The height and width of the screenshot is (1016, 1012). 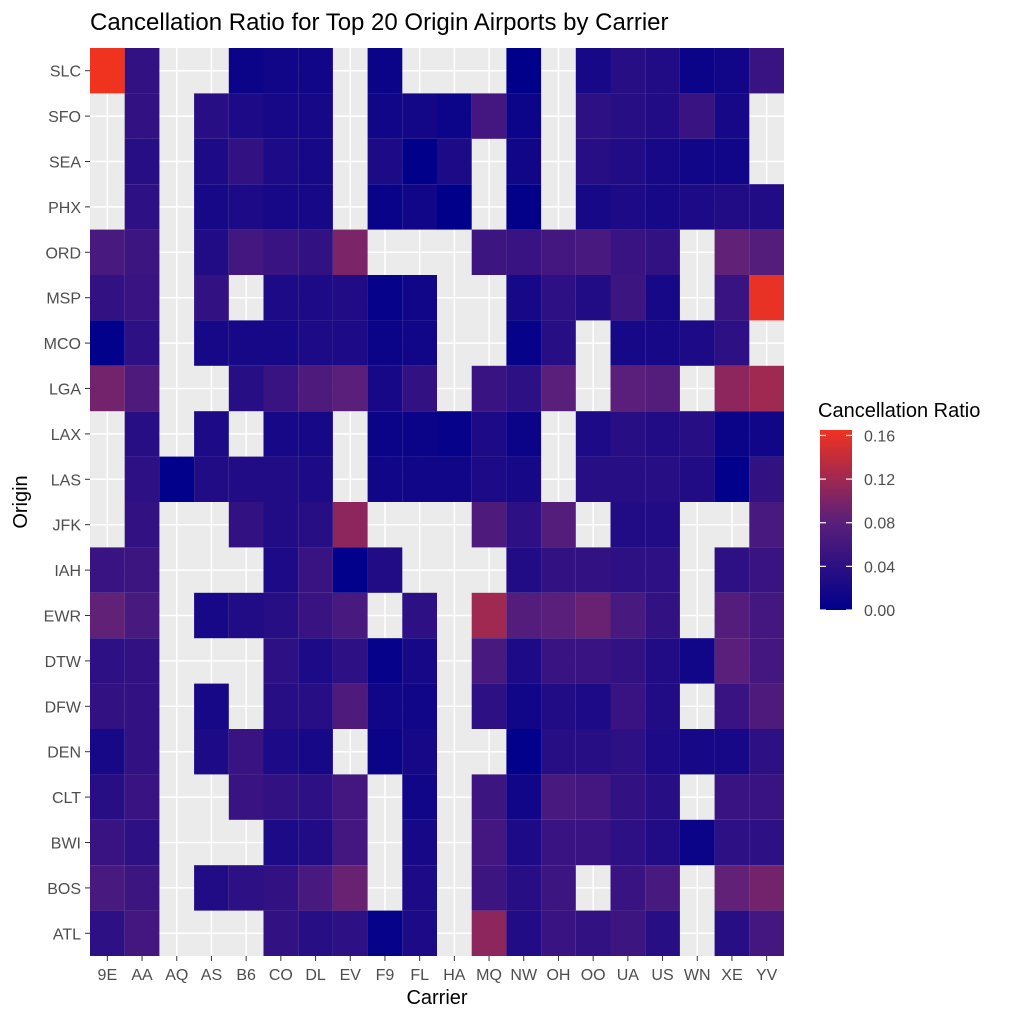 I want to click on heatmap-cell-SEA-WN, so click(x=697, y=161).